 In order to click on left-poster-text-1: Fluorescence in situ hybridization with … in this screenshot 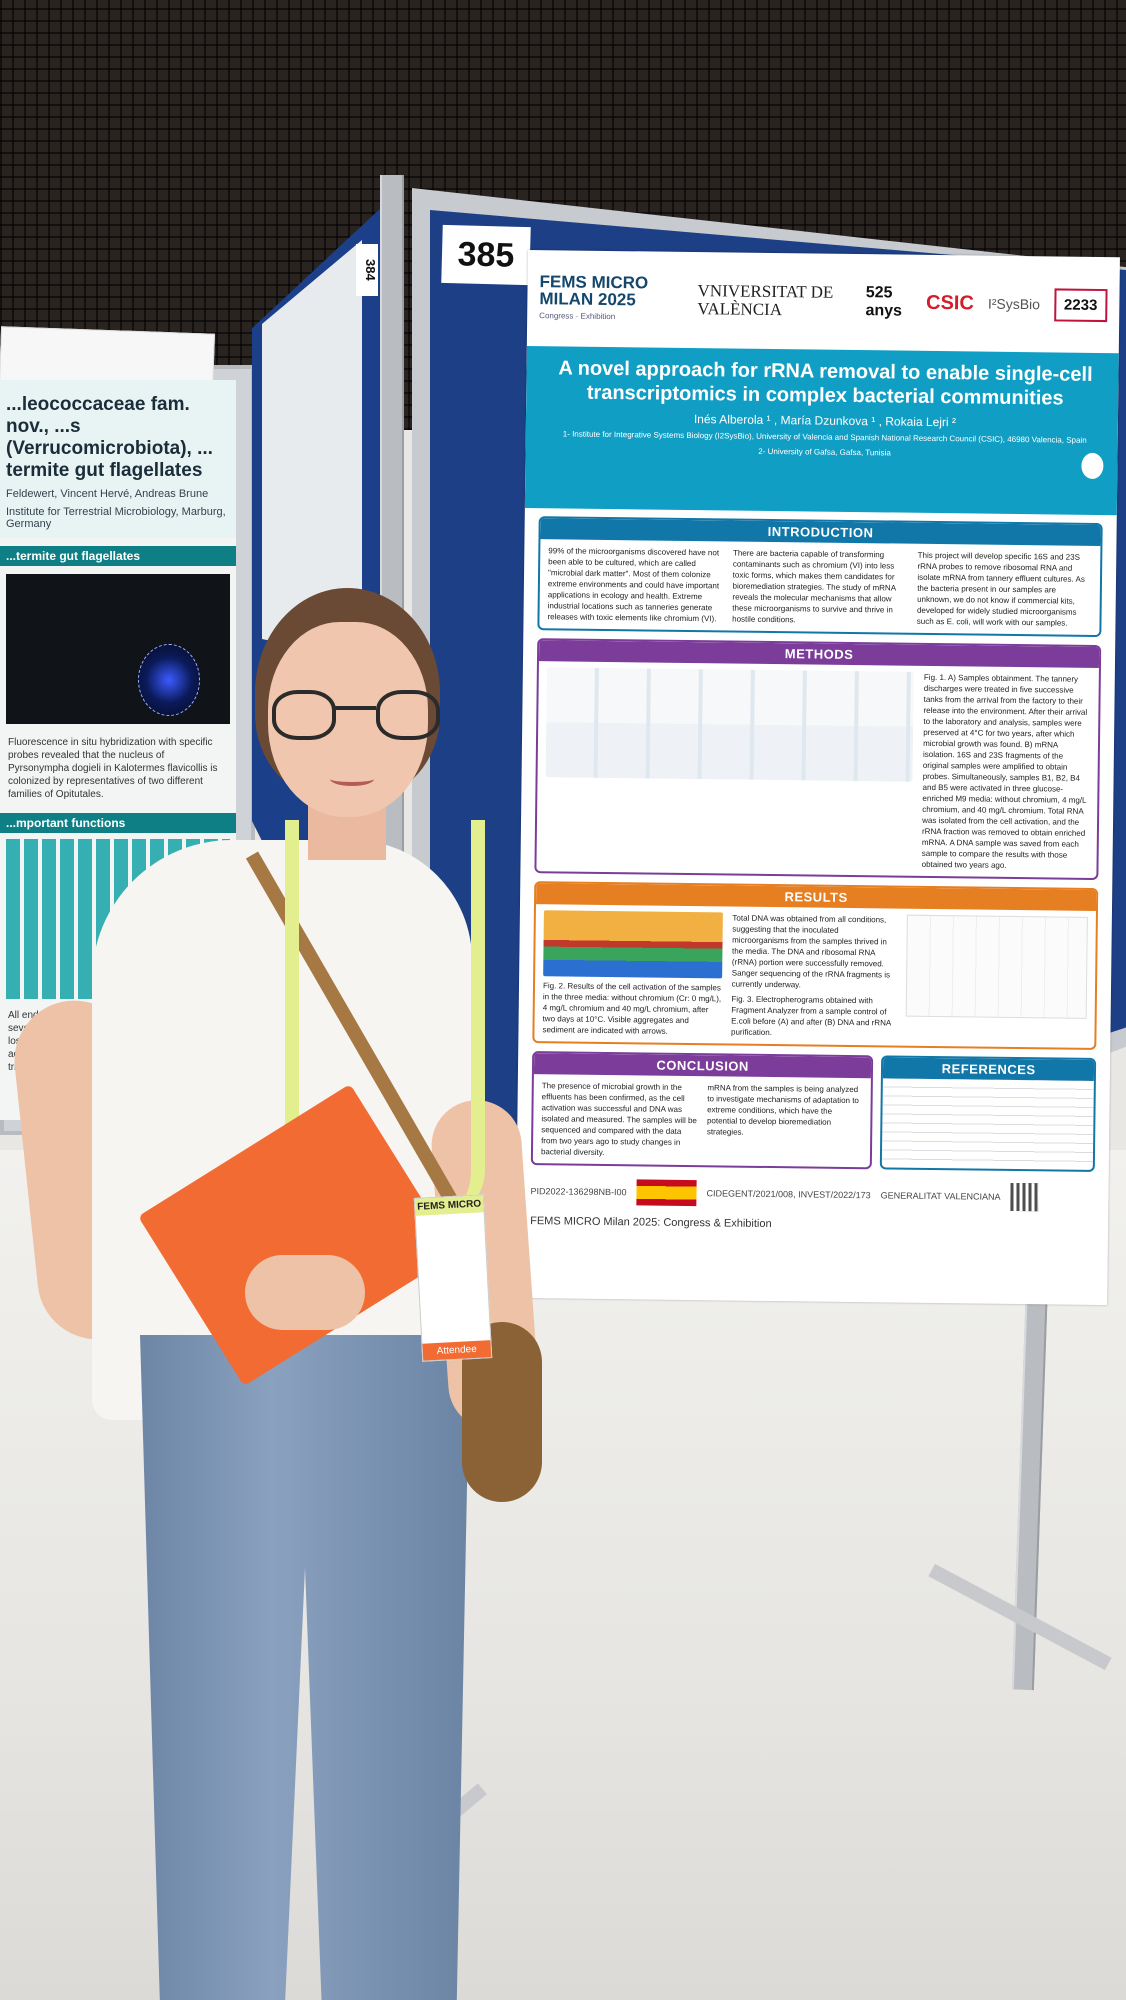, I will do `click(113, 768)`.